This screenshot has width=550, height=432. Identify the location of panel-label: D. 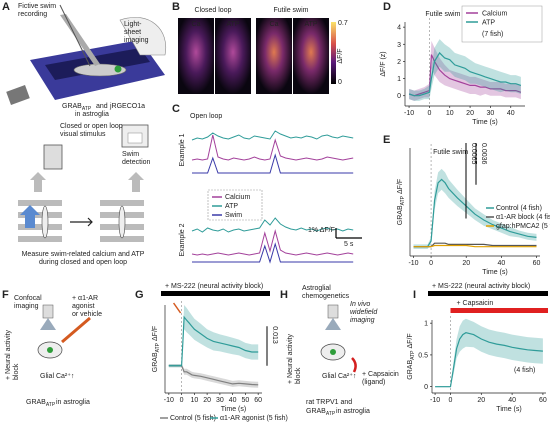
(387, 7).